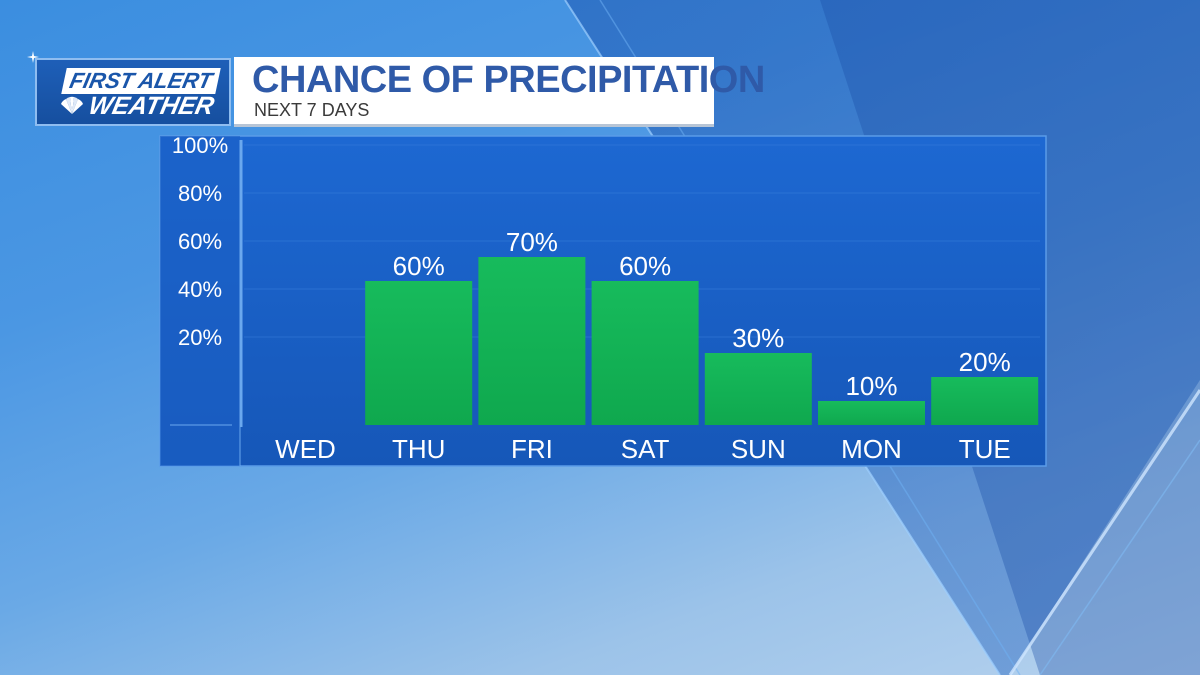  I want to click on value-label-tue: 20%, so click(985, 362).